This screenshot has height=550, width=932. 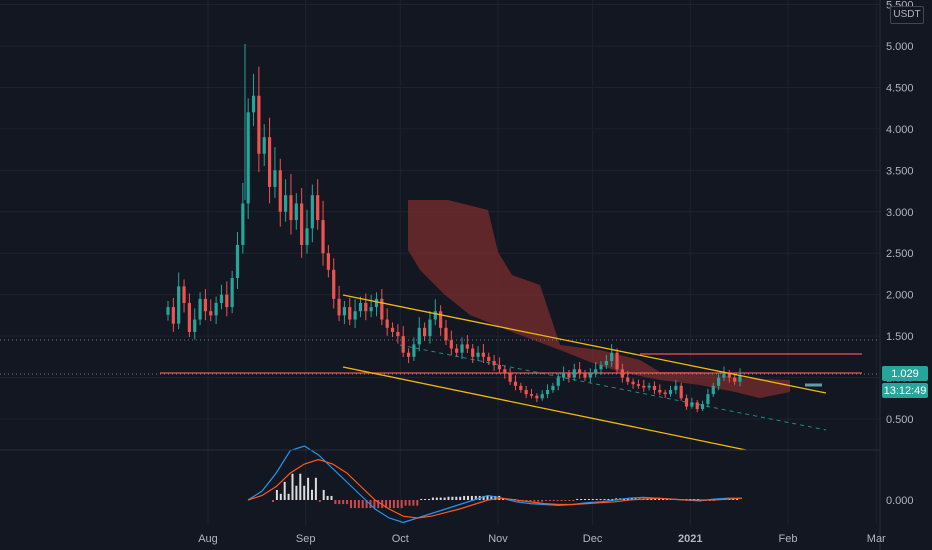 I want to click on descending-channel, so click(x=584, y=372).